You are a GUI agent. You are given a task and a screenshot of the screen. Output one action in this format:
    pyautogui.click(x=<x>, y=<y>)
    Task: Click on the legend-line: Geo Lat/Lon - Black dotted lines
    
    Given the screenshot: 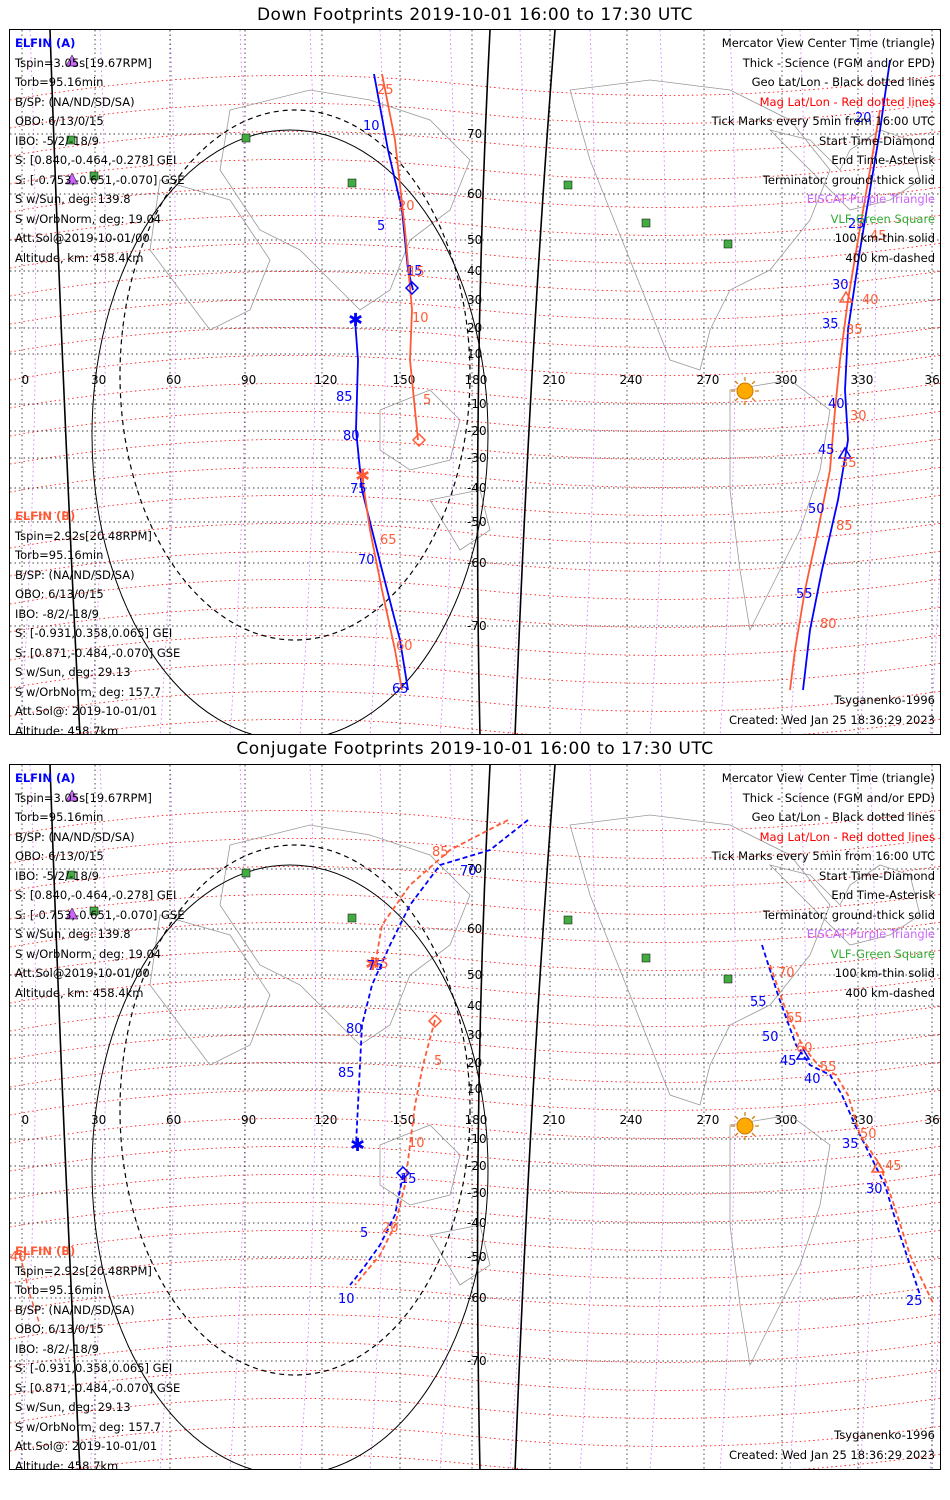 What is the action you would take?
    pyautogui.click(x=843, y=817)
    